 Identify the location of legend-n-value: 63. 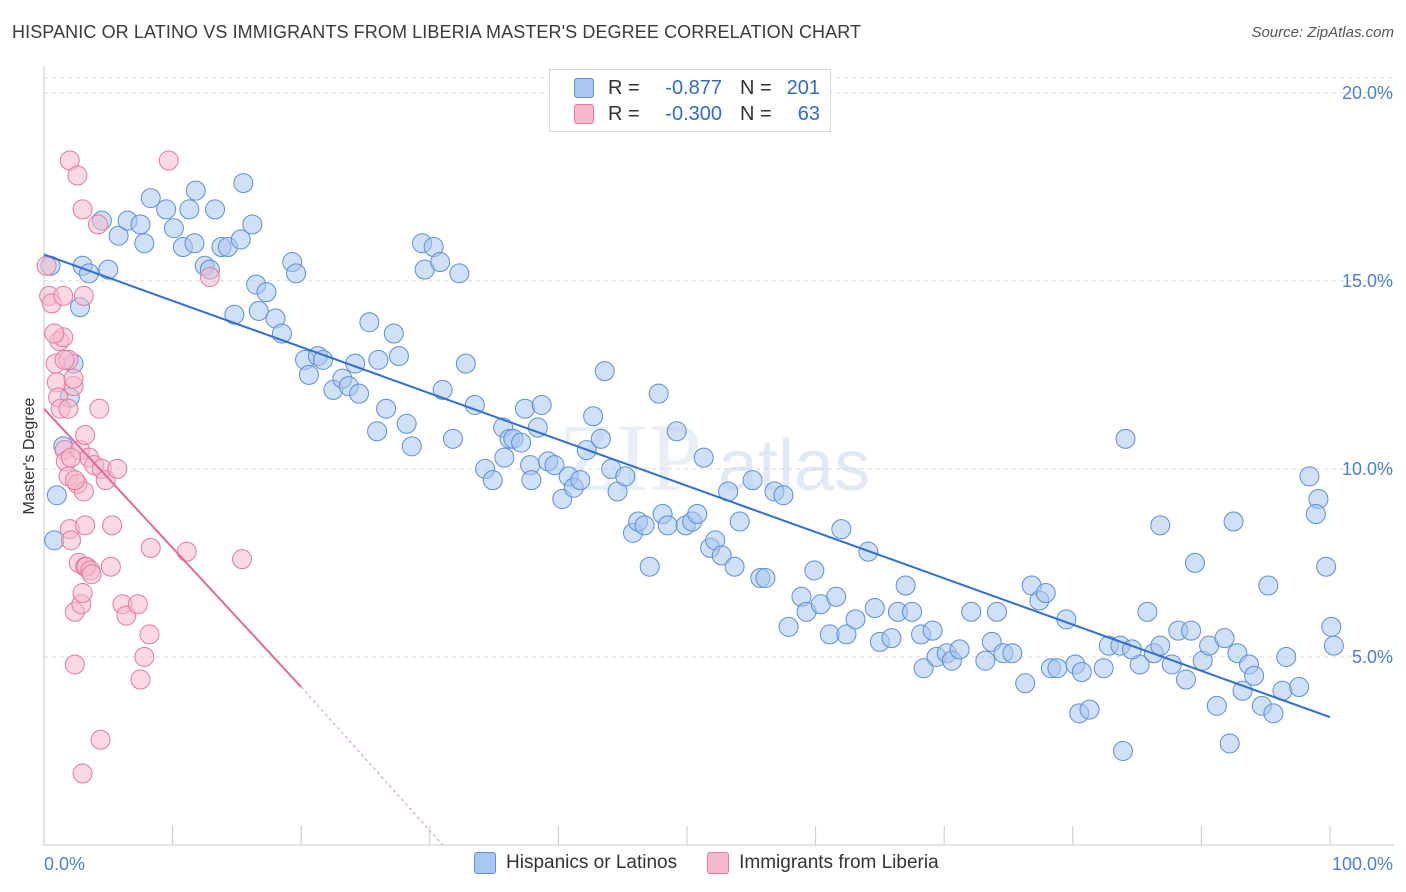
(808, 113).